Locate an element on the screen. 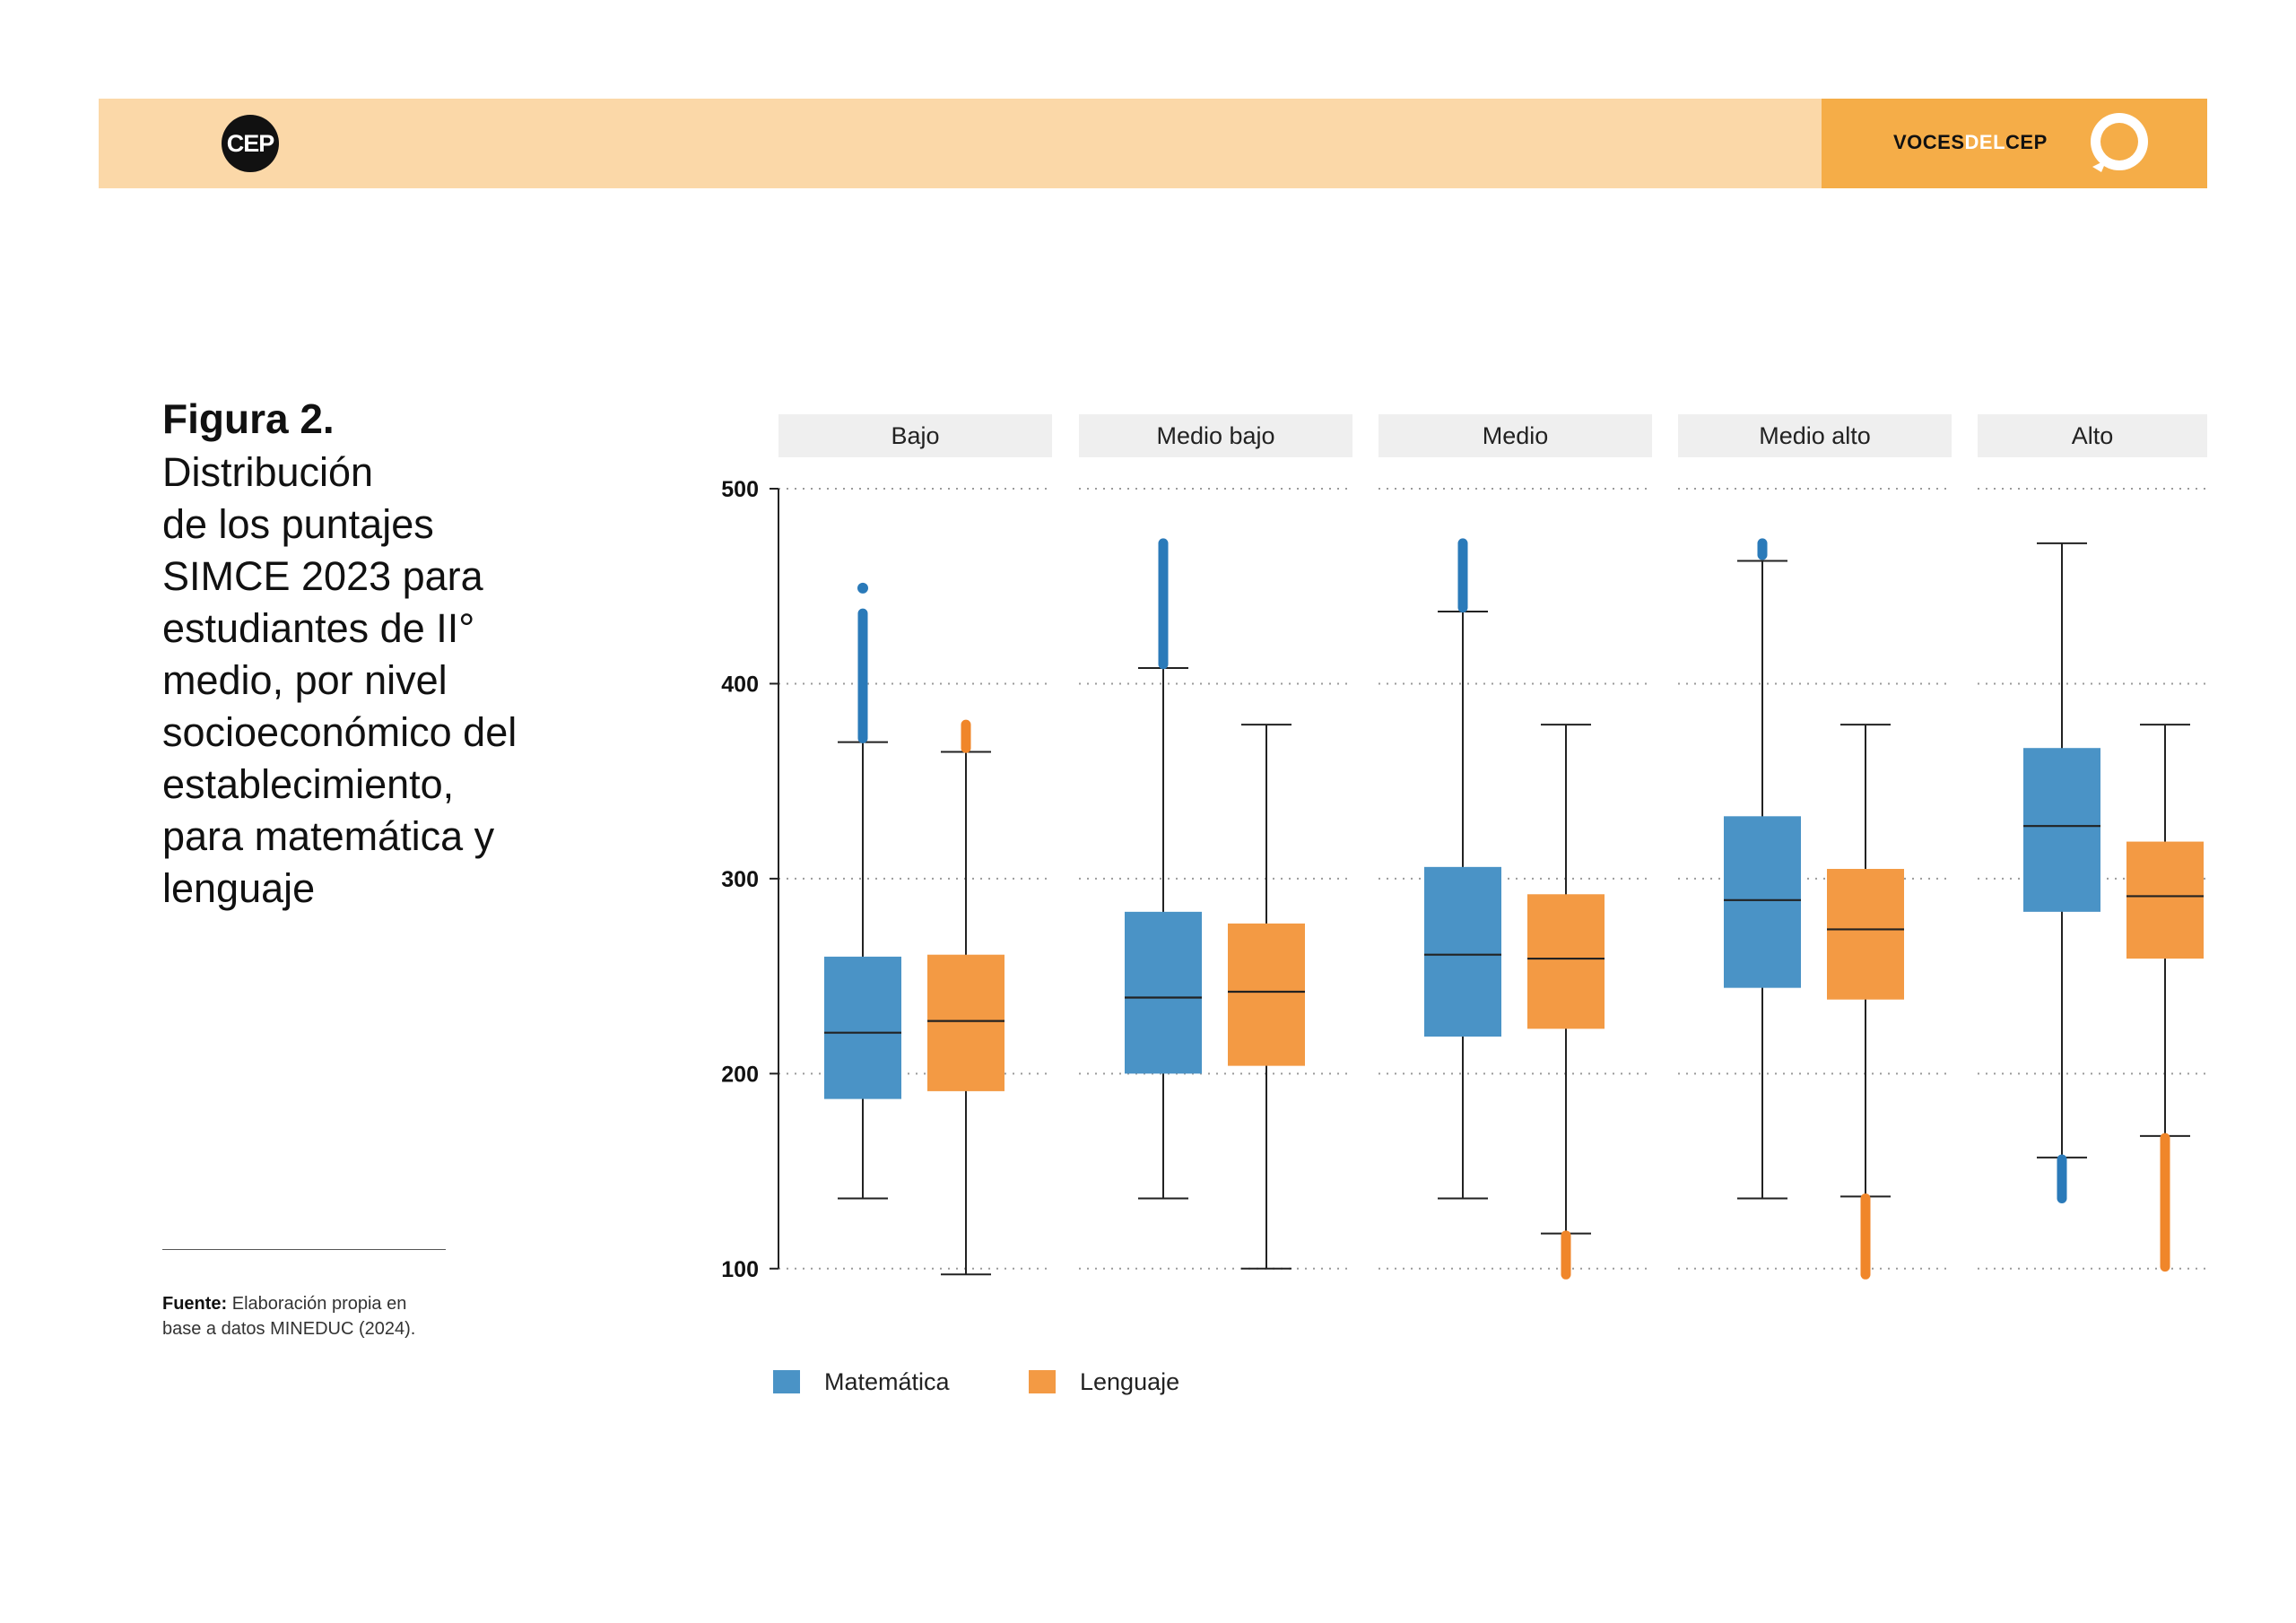 The height and width of the screenshot is (1623, 2296). box-Lenguaje-Alto is located at coordinates (2165, 998).